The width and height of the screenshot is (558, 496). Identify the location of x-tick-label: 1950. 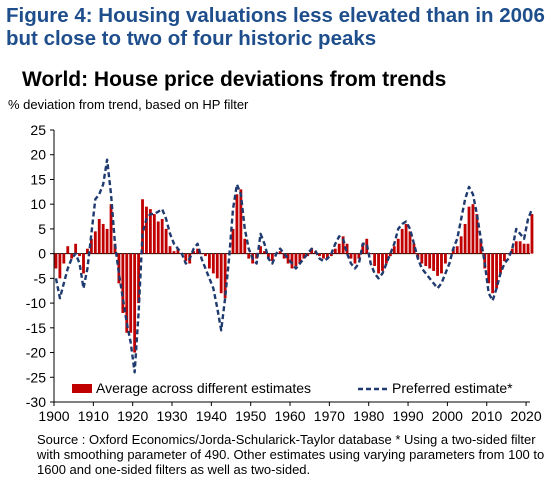
(250, 416).